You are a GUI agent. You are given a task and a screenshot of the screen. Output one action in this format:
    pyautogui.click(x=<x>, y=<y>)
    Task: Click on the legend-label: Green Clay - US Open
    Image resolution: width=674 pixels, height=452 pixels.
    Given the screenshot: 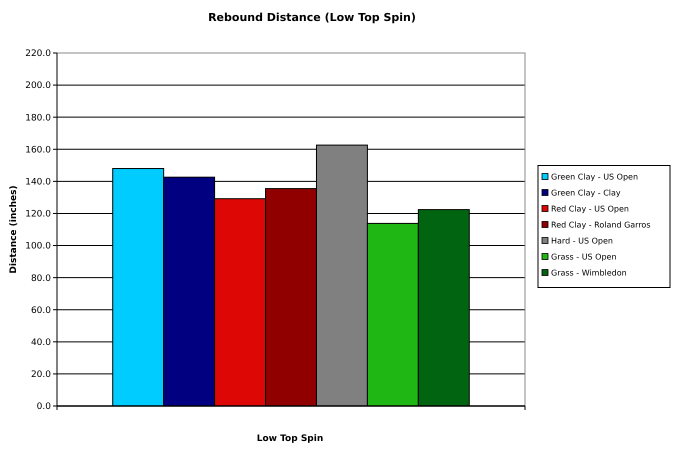 What is the action you would take?
    pyautogui.click(x=594, y=177)
    